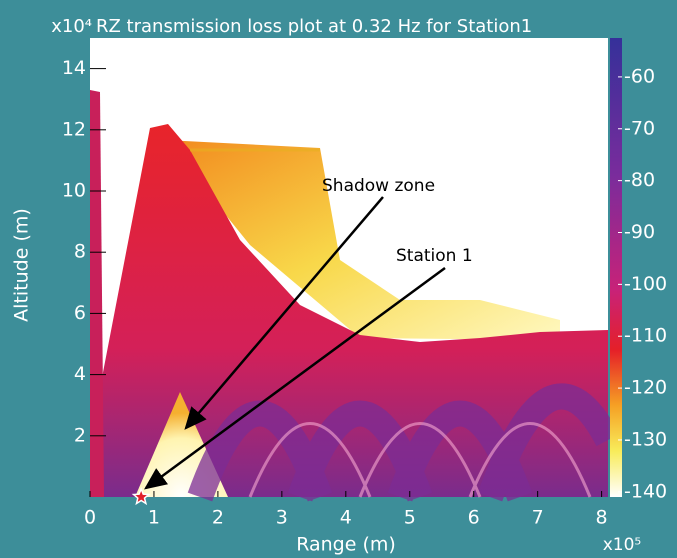  I want to click on x-tick-label: 6, so click(474, 518).